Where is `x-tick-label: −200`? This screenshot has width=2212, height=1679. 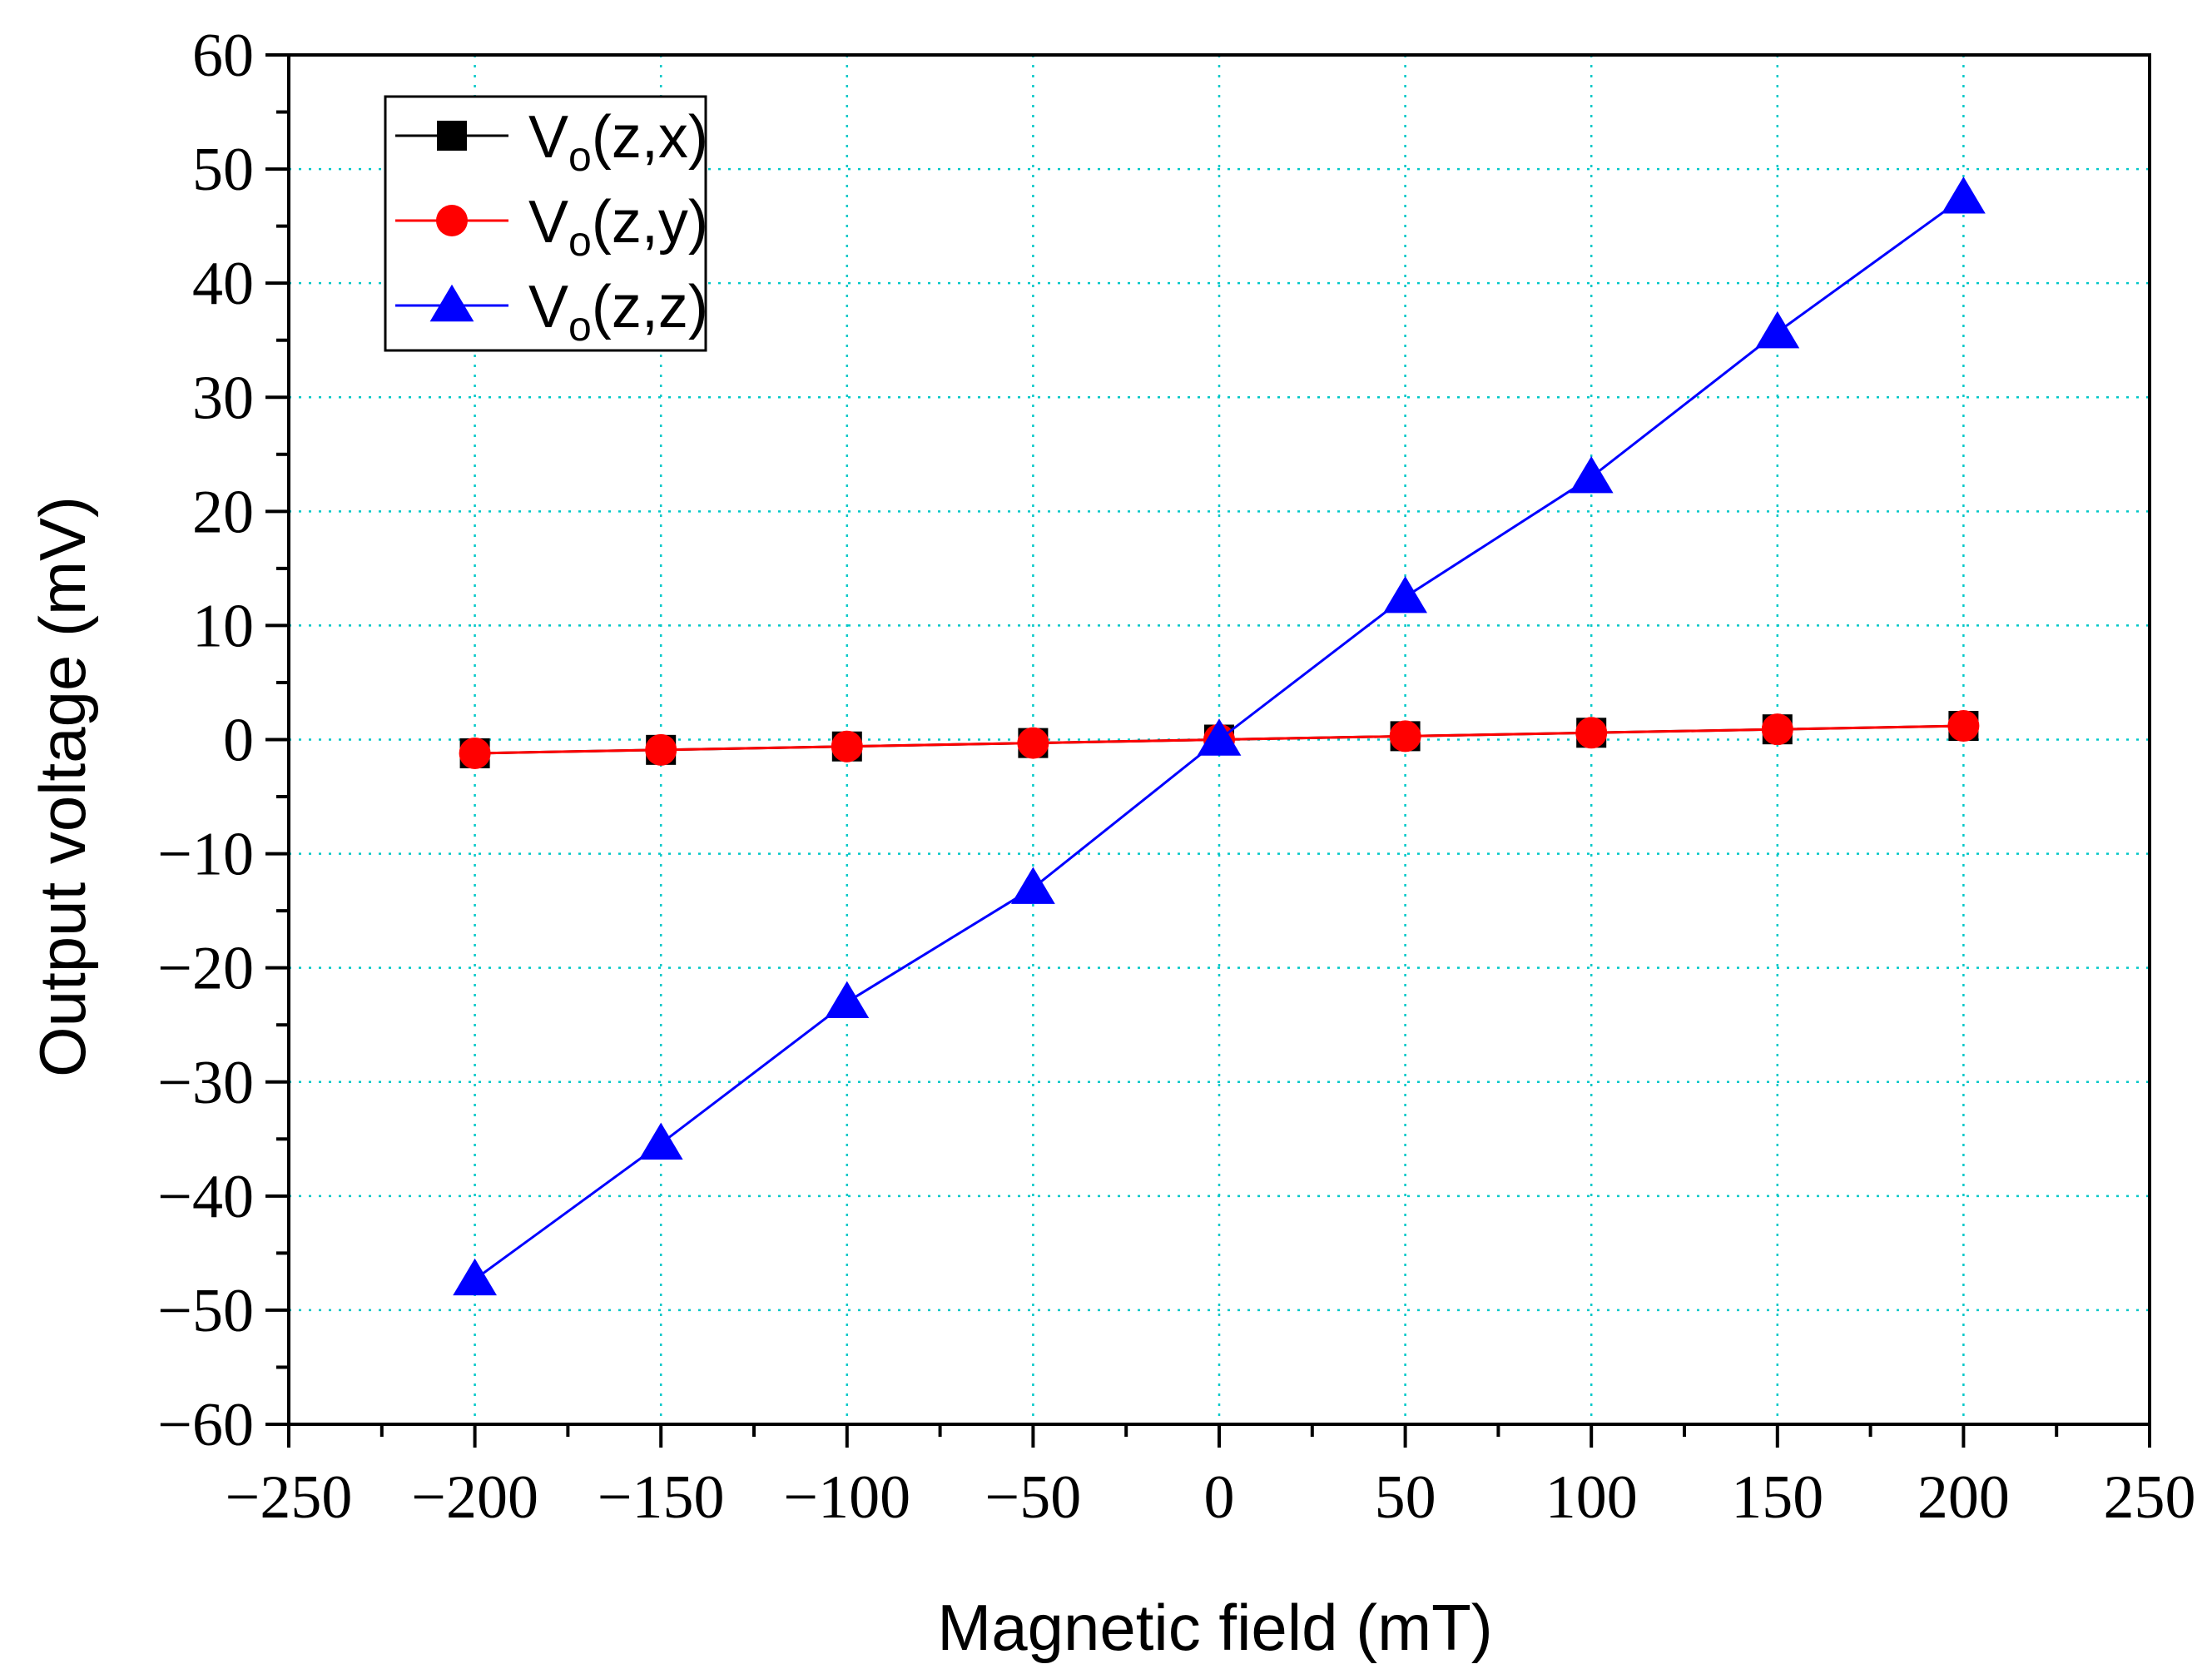 x-tick-label: −200 is located at coordinates (475, 1497).